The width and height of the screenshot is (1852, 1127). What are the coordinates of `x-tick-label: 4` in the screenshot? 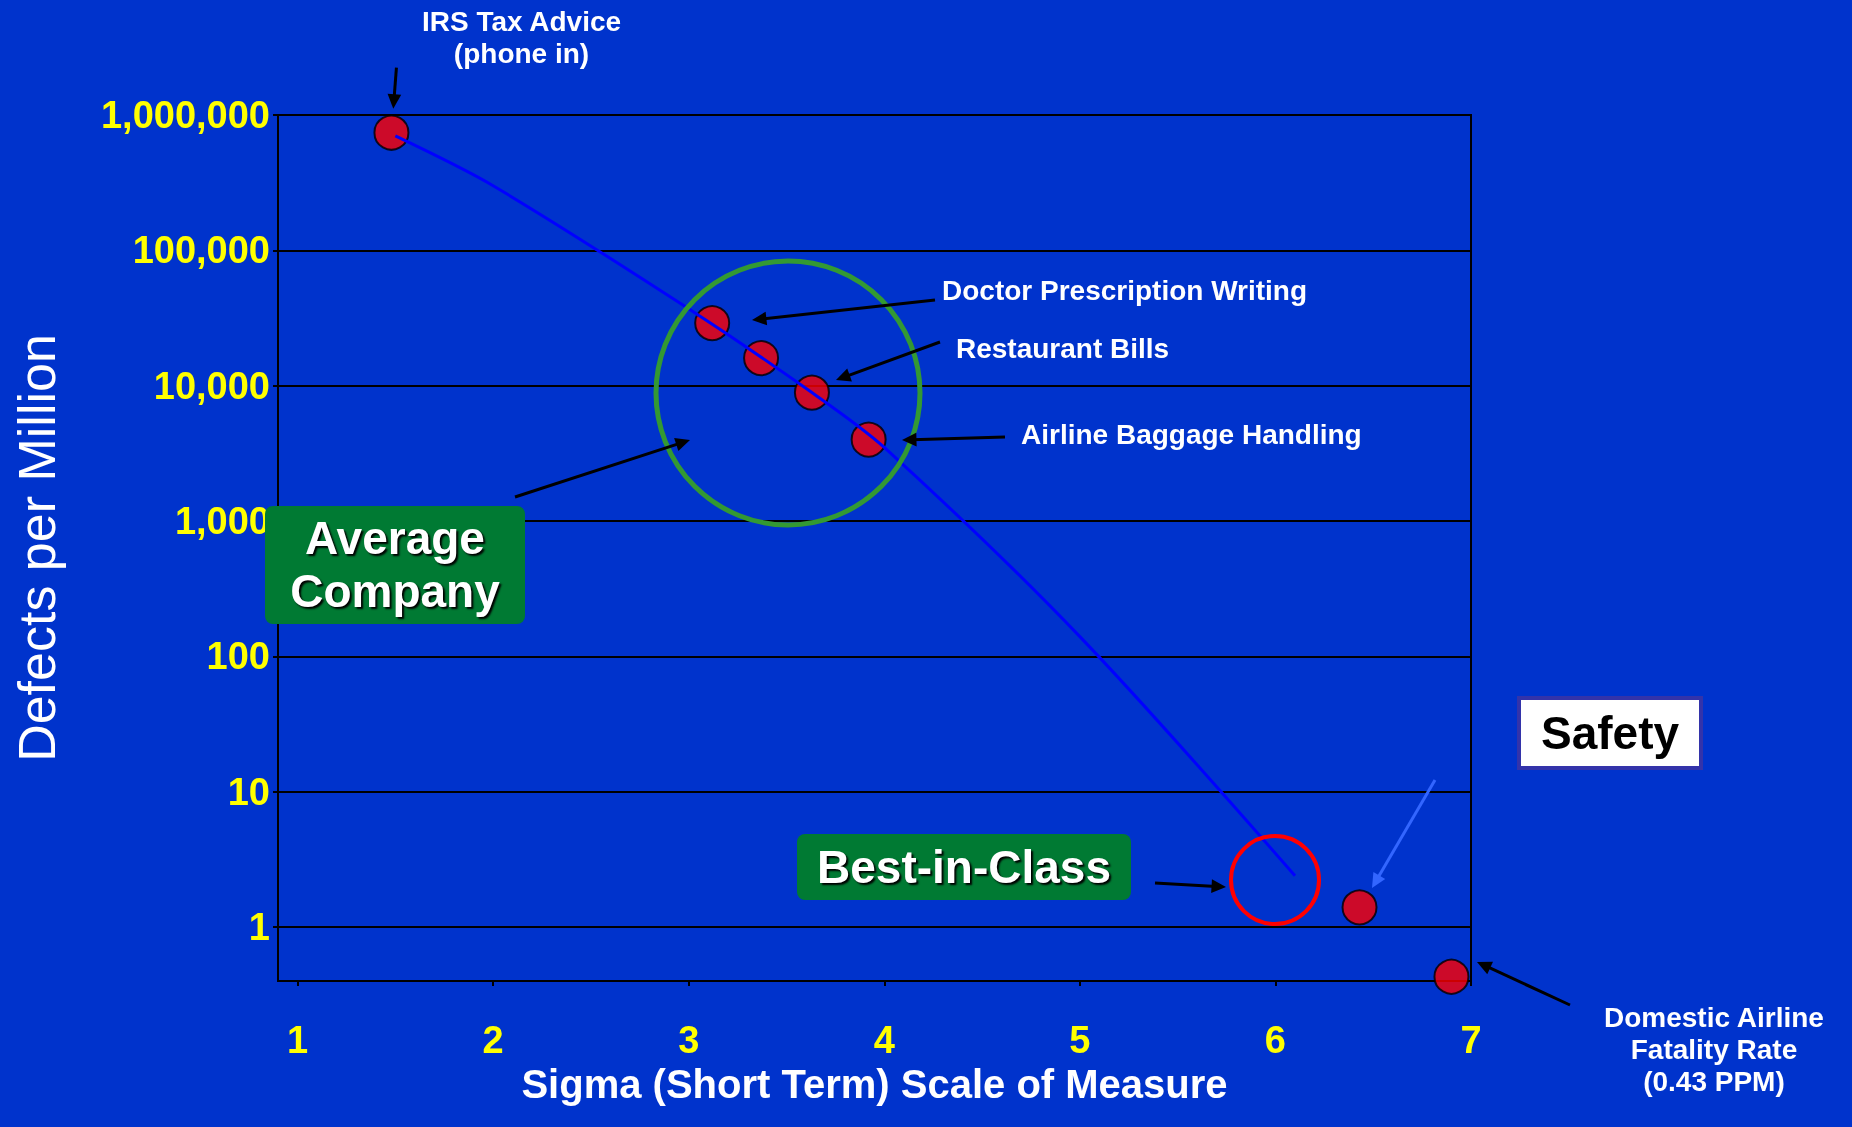 It's located at (884, 1040).